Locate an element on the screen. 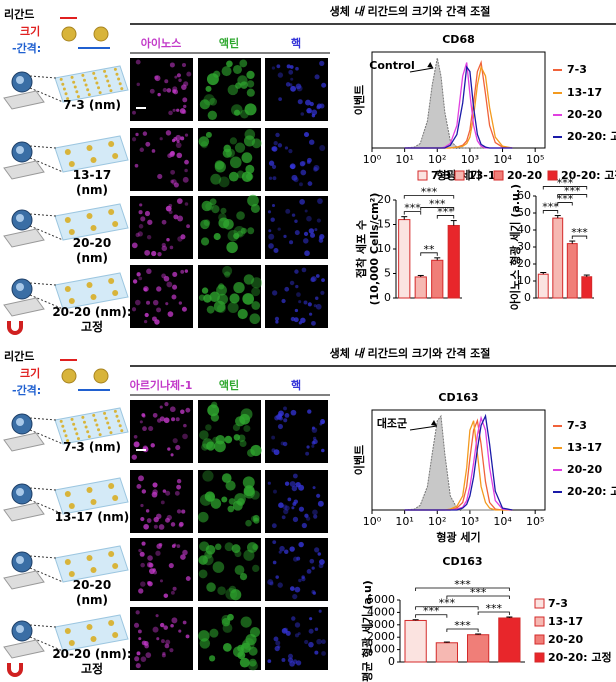  title-part: 생체 is located at coordinates (342, 11).